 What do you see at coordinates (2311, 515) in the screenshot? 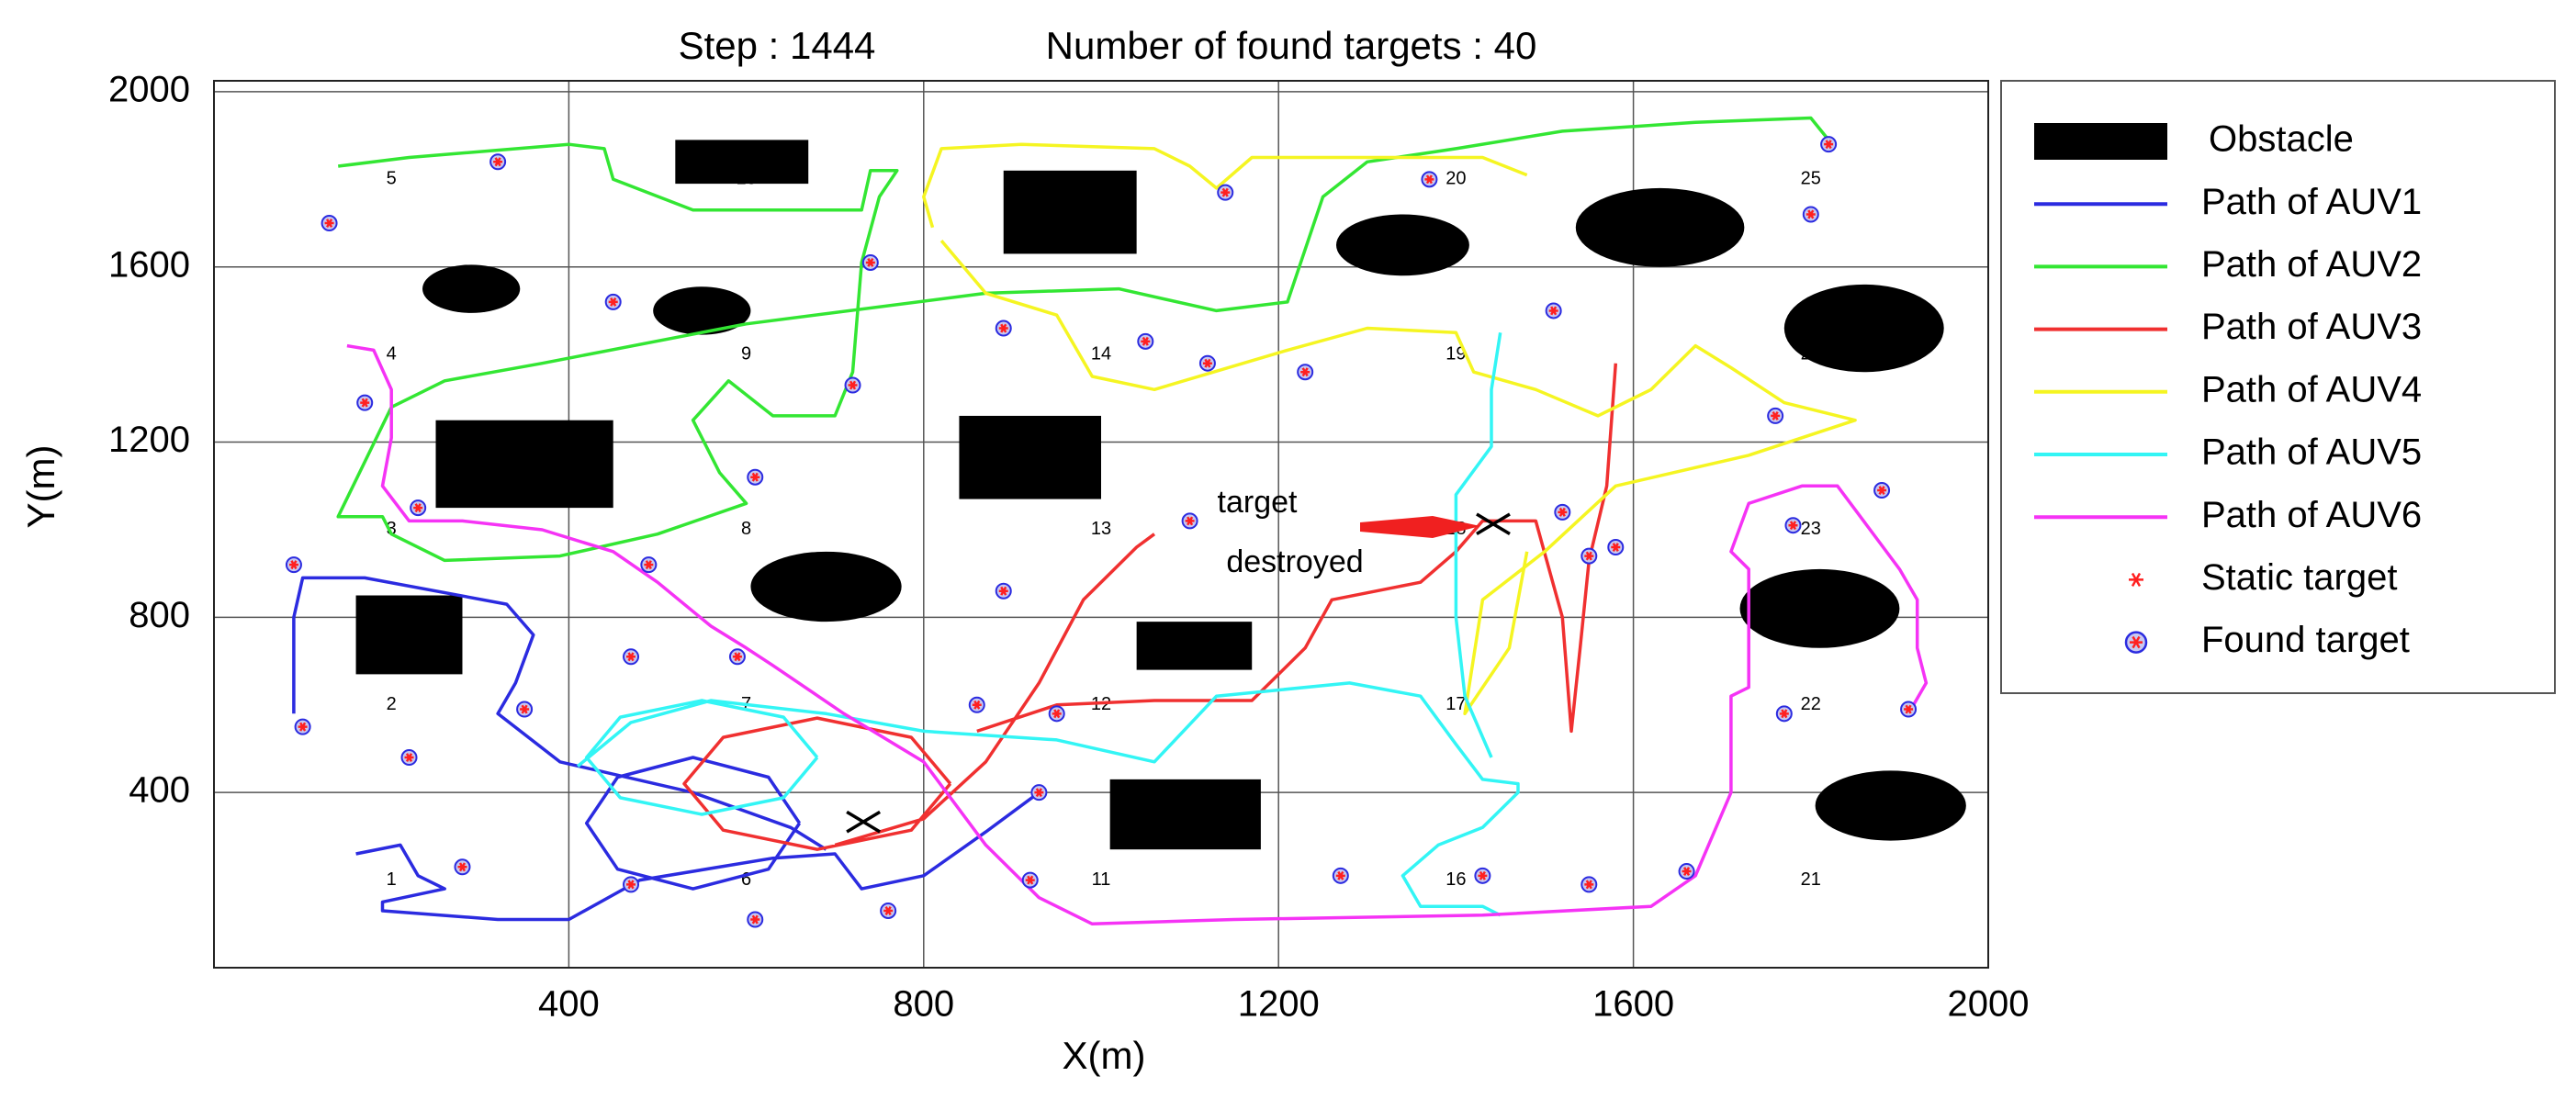
I see `legend-label: Path of AUV6` at bounding box center [2311, 515].